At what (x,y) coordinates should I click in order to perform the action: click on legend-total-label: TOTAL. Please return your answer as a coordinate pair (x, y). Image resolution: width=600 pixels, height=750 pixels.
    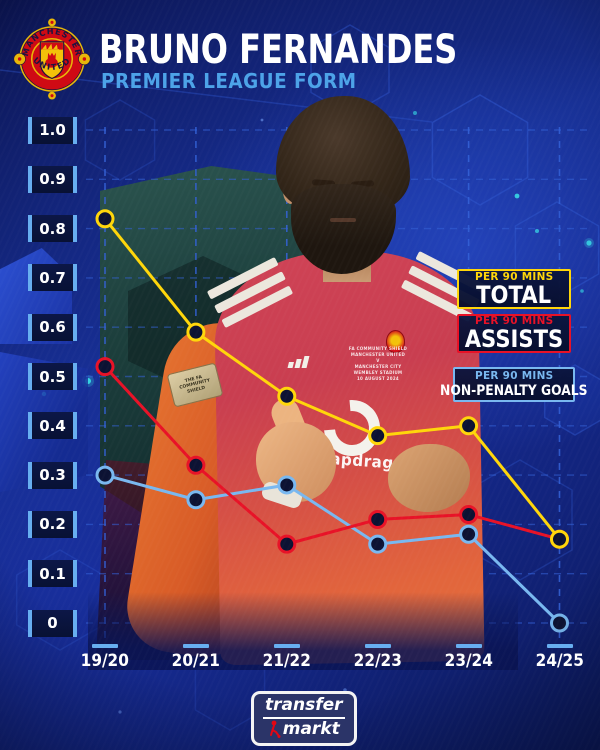
    Looking at the image, I should click on (514, 294).